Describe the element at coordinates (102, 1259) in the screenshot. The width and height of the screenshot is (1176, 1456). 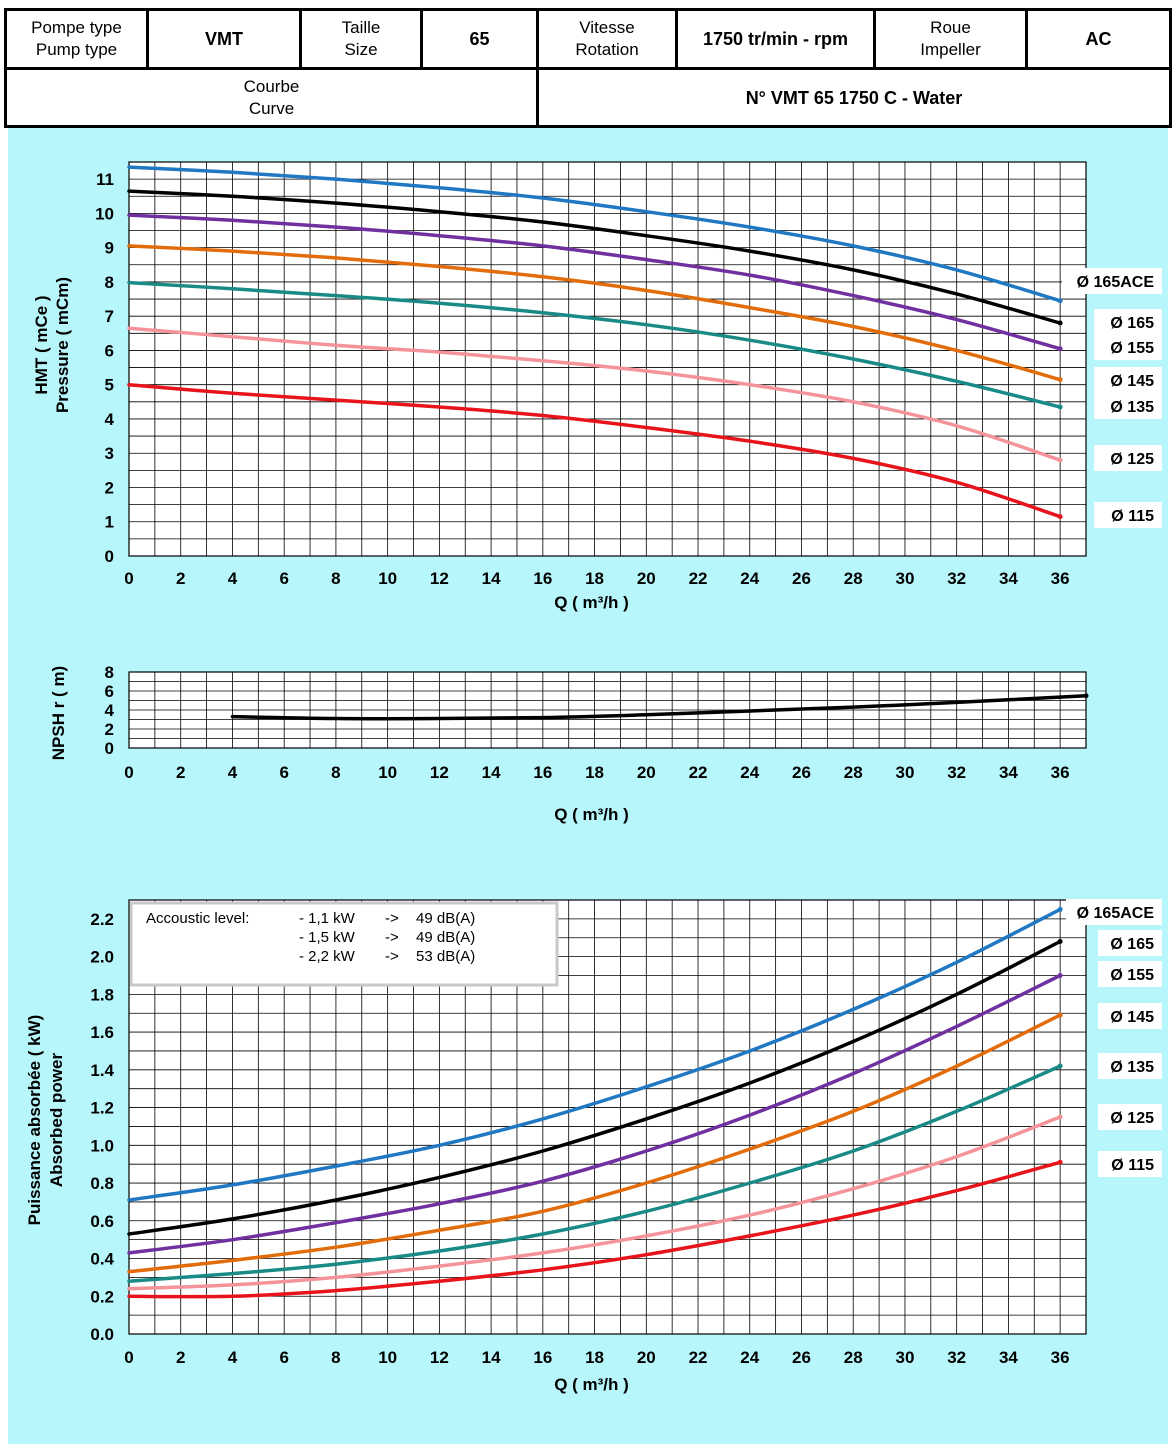
I see `y-tick-label: 0.4` at that location.